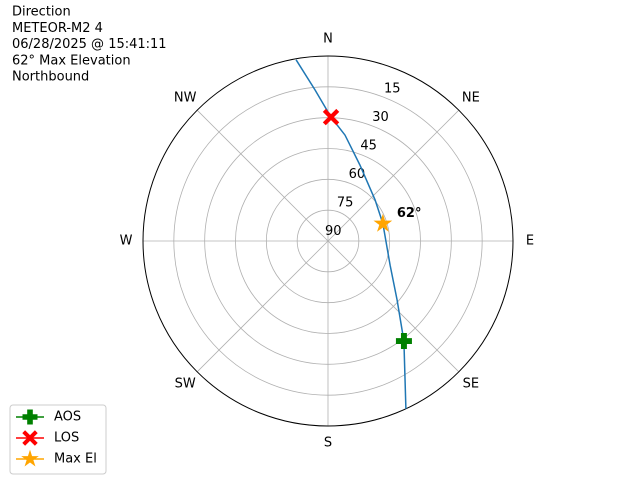 This screenshot has width=640, height=480. I want to click on header-line: 62° Max Elevation, so click(71, 60).